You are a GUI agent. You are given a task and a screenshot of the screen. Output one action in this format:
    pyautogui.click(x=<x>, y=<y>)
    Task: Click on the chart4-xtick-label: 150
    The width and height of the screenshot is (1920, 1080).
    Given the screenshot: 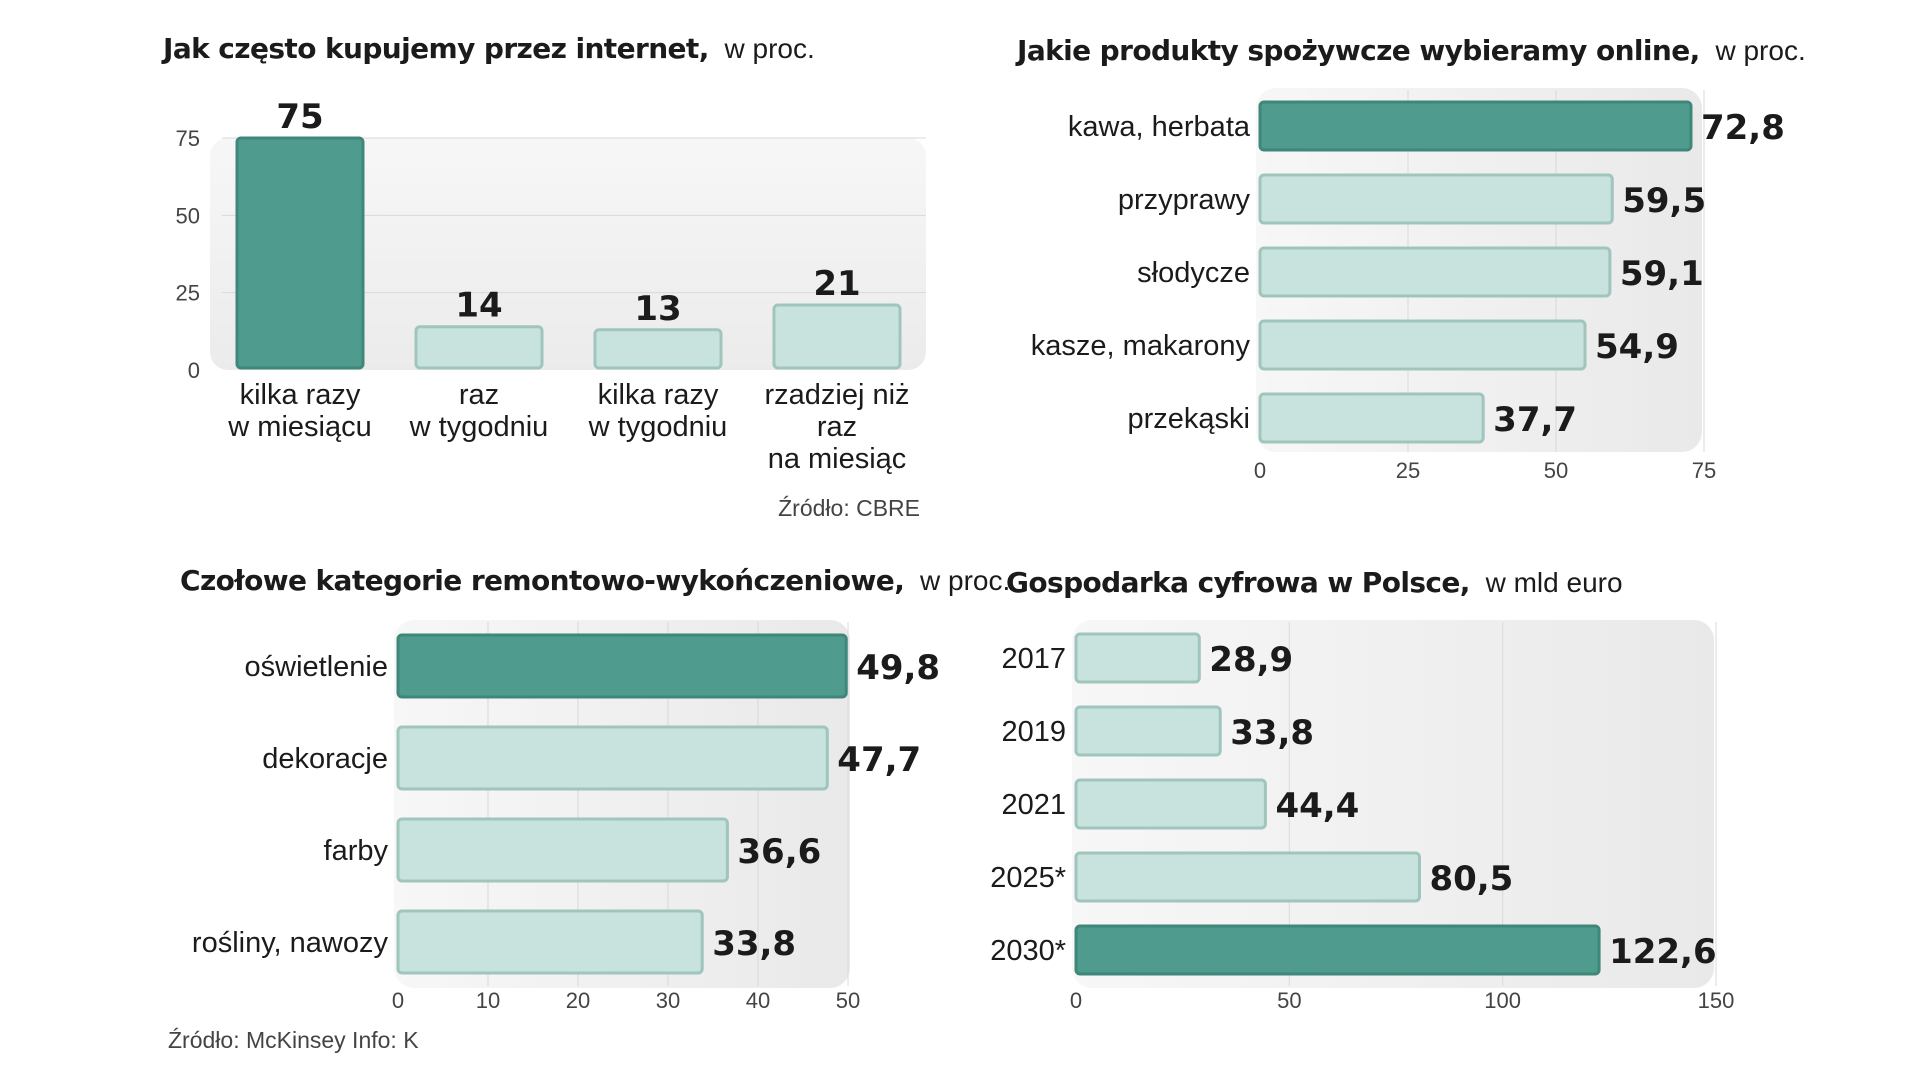 What is the action you would take?
    pyautogui.click(x=1716, y=1000)
    